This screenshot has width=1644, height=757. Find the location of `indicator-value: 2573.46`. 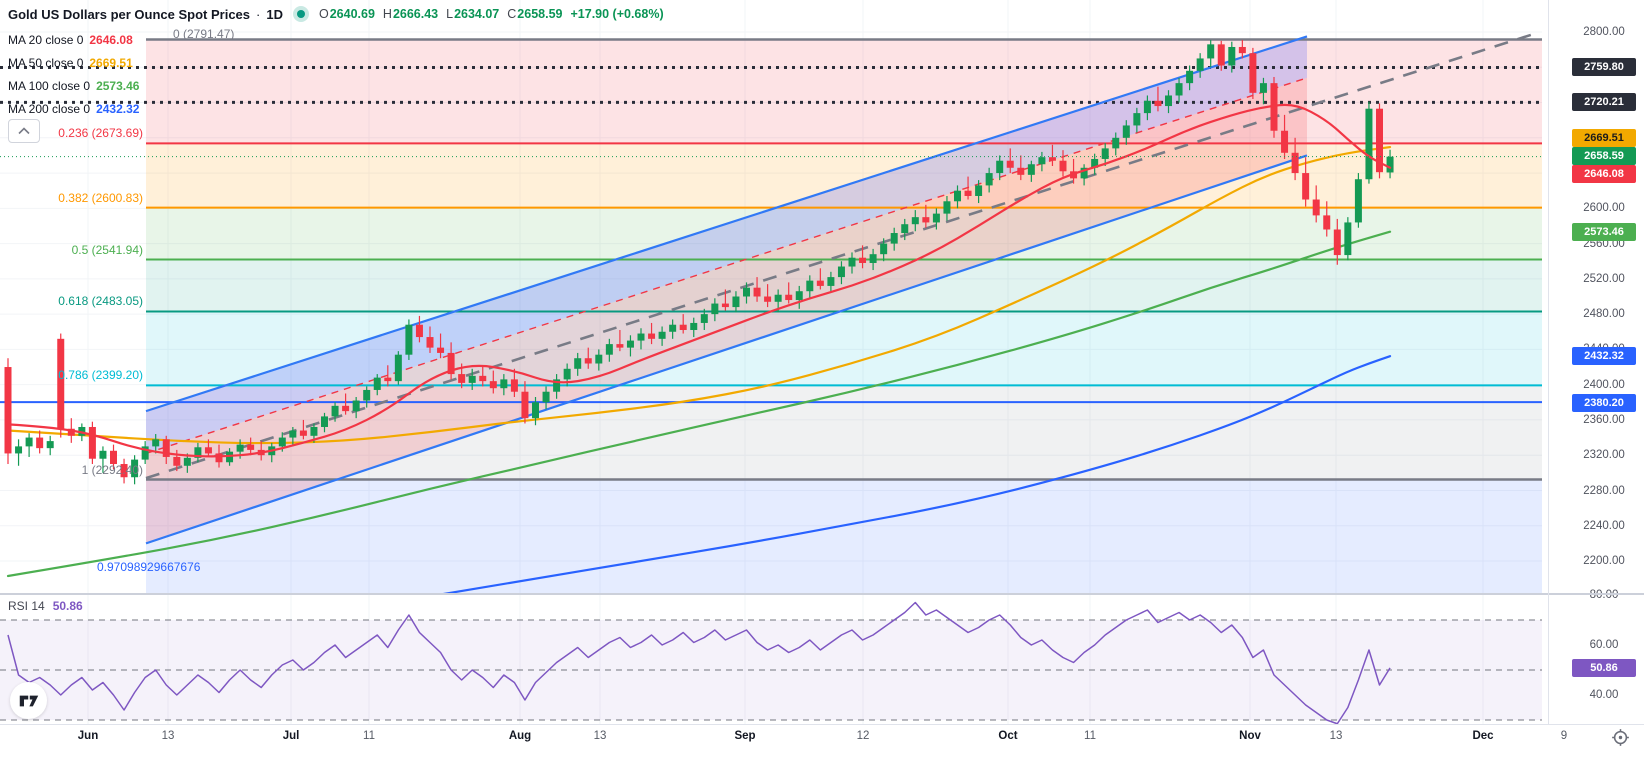

indicator-value: 2573.46 is located at coordinates (118, 85).